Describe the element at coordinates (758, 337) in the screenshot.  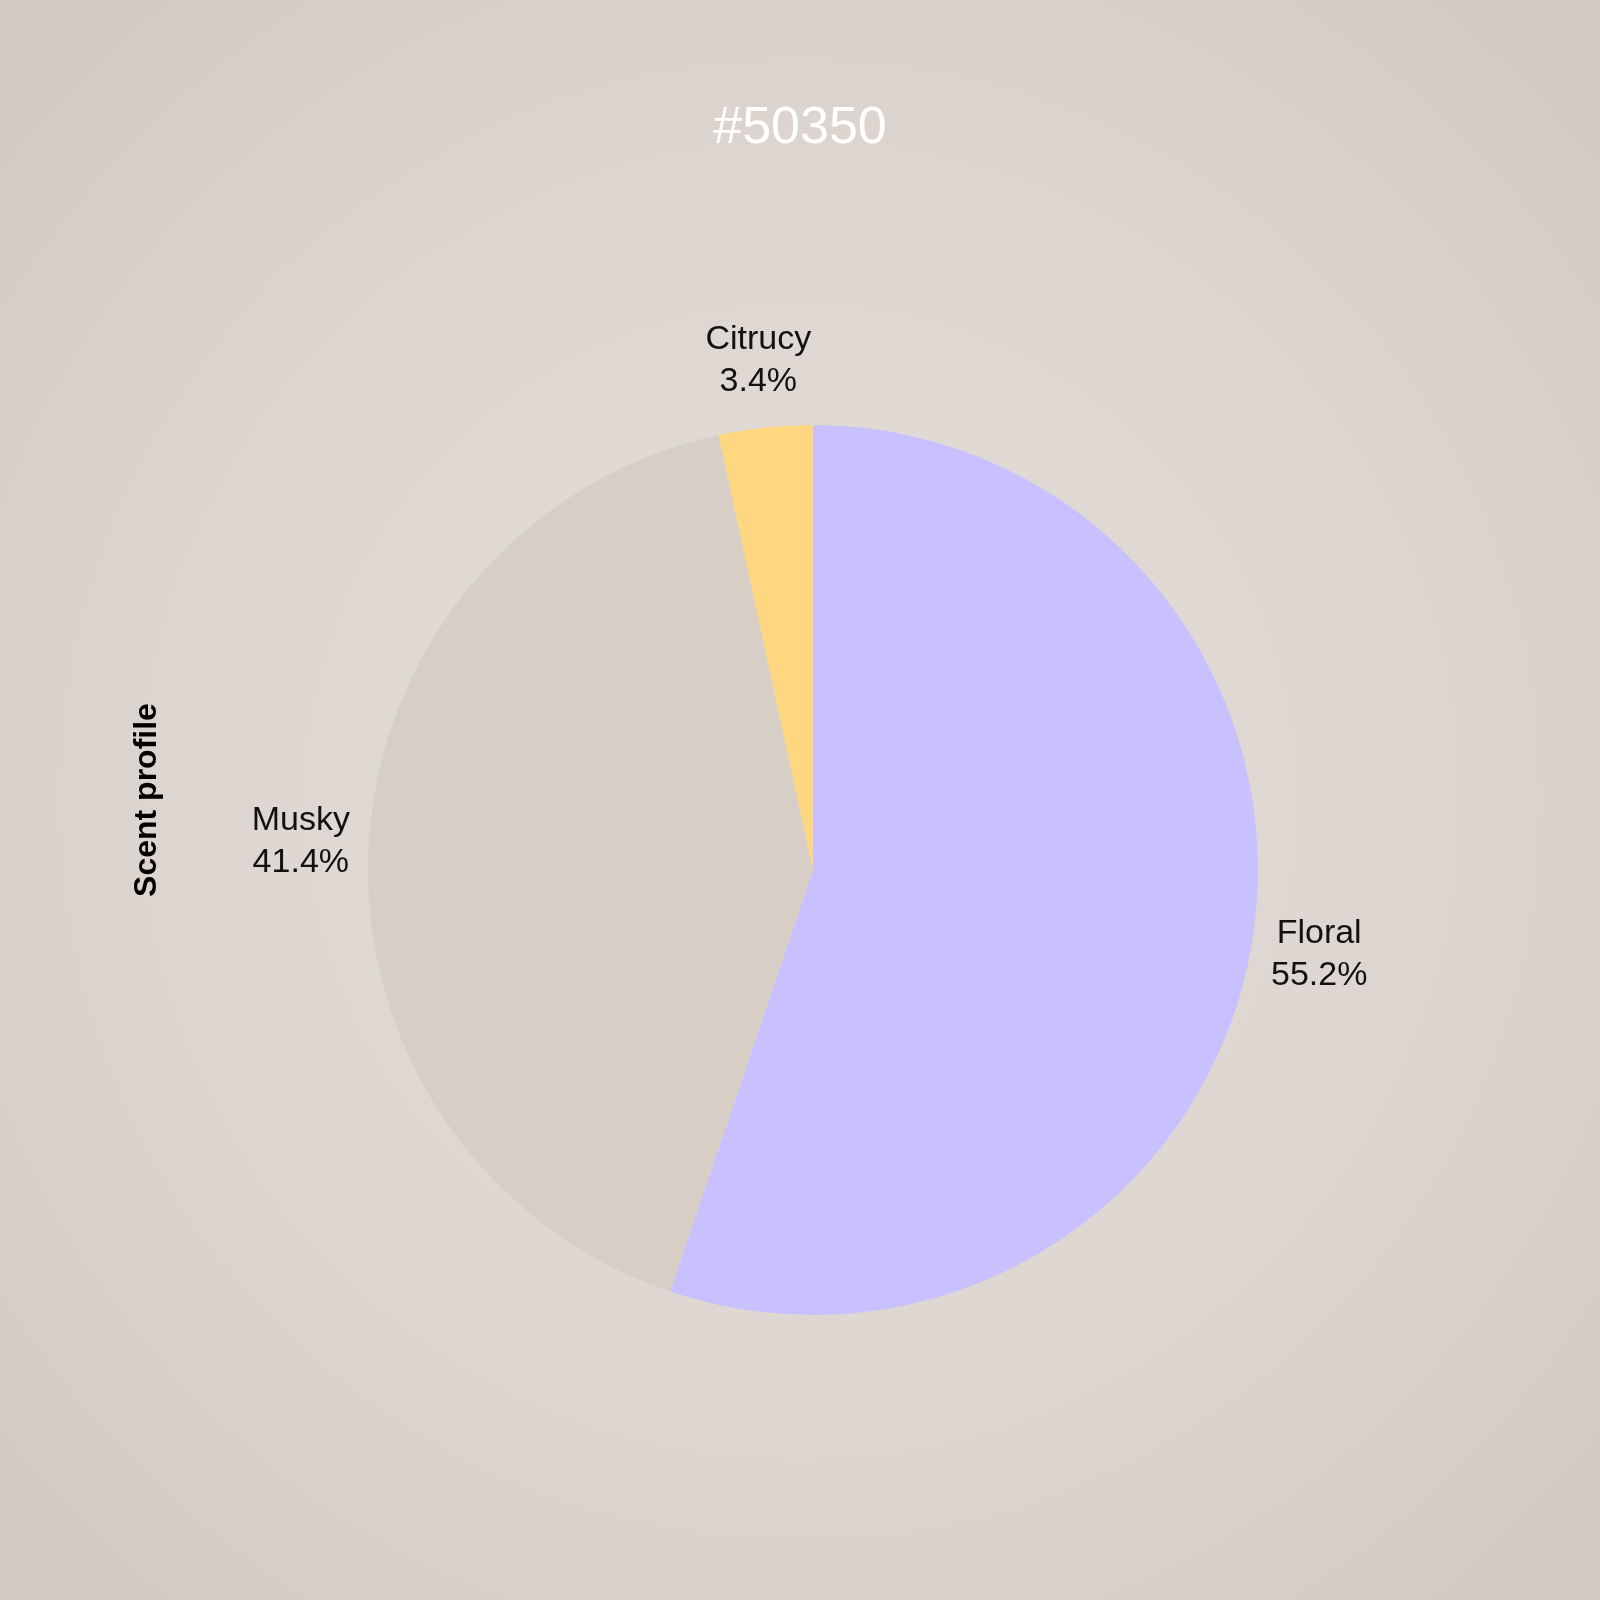
I see `slice-label: Citrucy` at that location.